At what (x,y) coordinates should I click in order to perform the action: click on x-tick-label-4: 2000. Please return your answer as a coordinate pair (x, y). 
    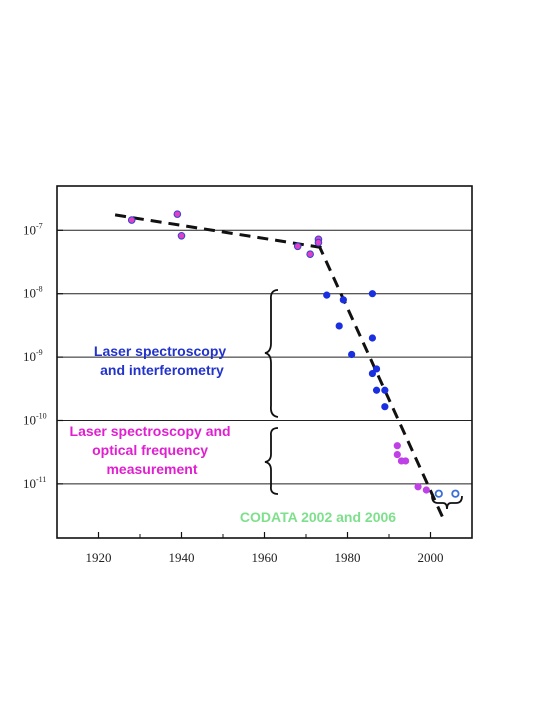
    Looking at the image, I should click on (431, 557).